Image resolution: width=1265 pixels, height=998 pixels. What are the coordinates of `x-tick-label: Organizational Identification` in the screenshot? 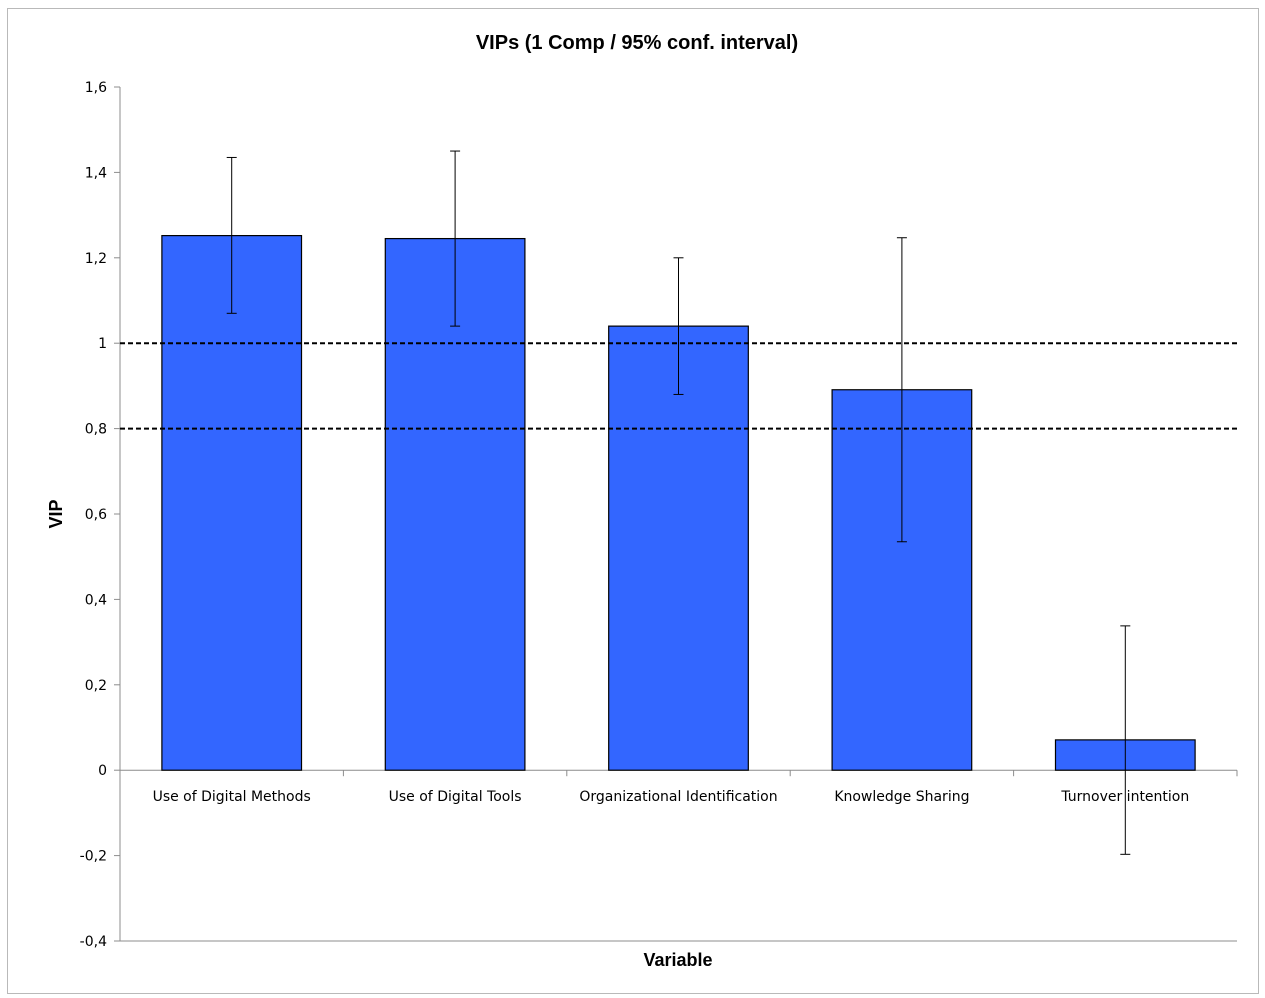 It's located at (678, 797).